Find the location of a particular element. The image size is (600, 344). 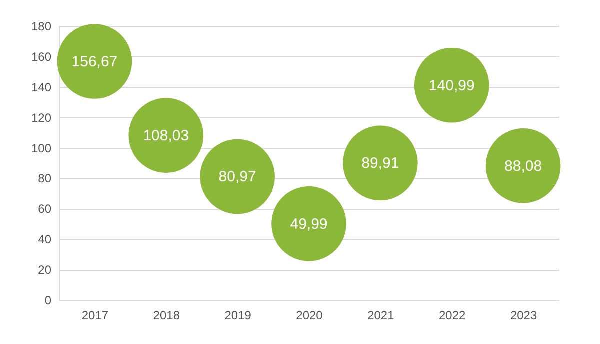

y-tick-label: 180 is located at coordinates (41, 27).